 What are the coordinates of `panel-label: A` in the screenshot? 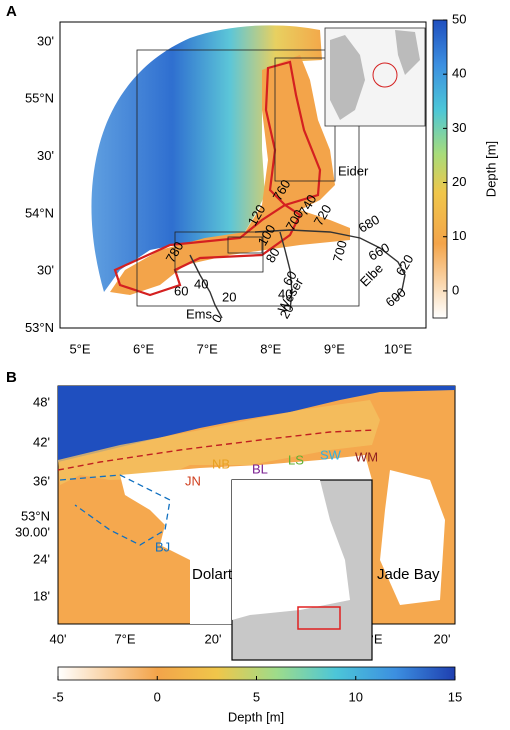 It's located at (11, 11).